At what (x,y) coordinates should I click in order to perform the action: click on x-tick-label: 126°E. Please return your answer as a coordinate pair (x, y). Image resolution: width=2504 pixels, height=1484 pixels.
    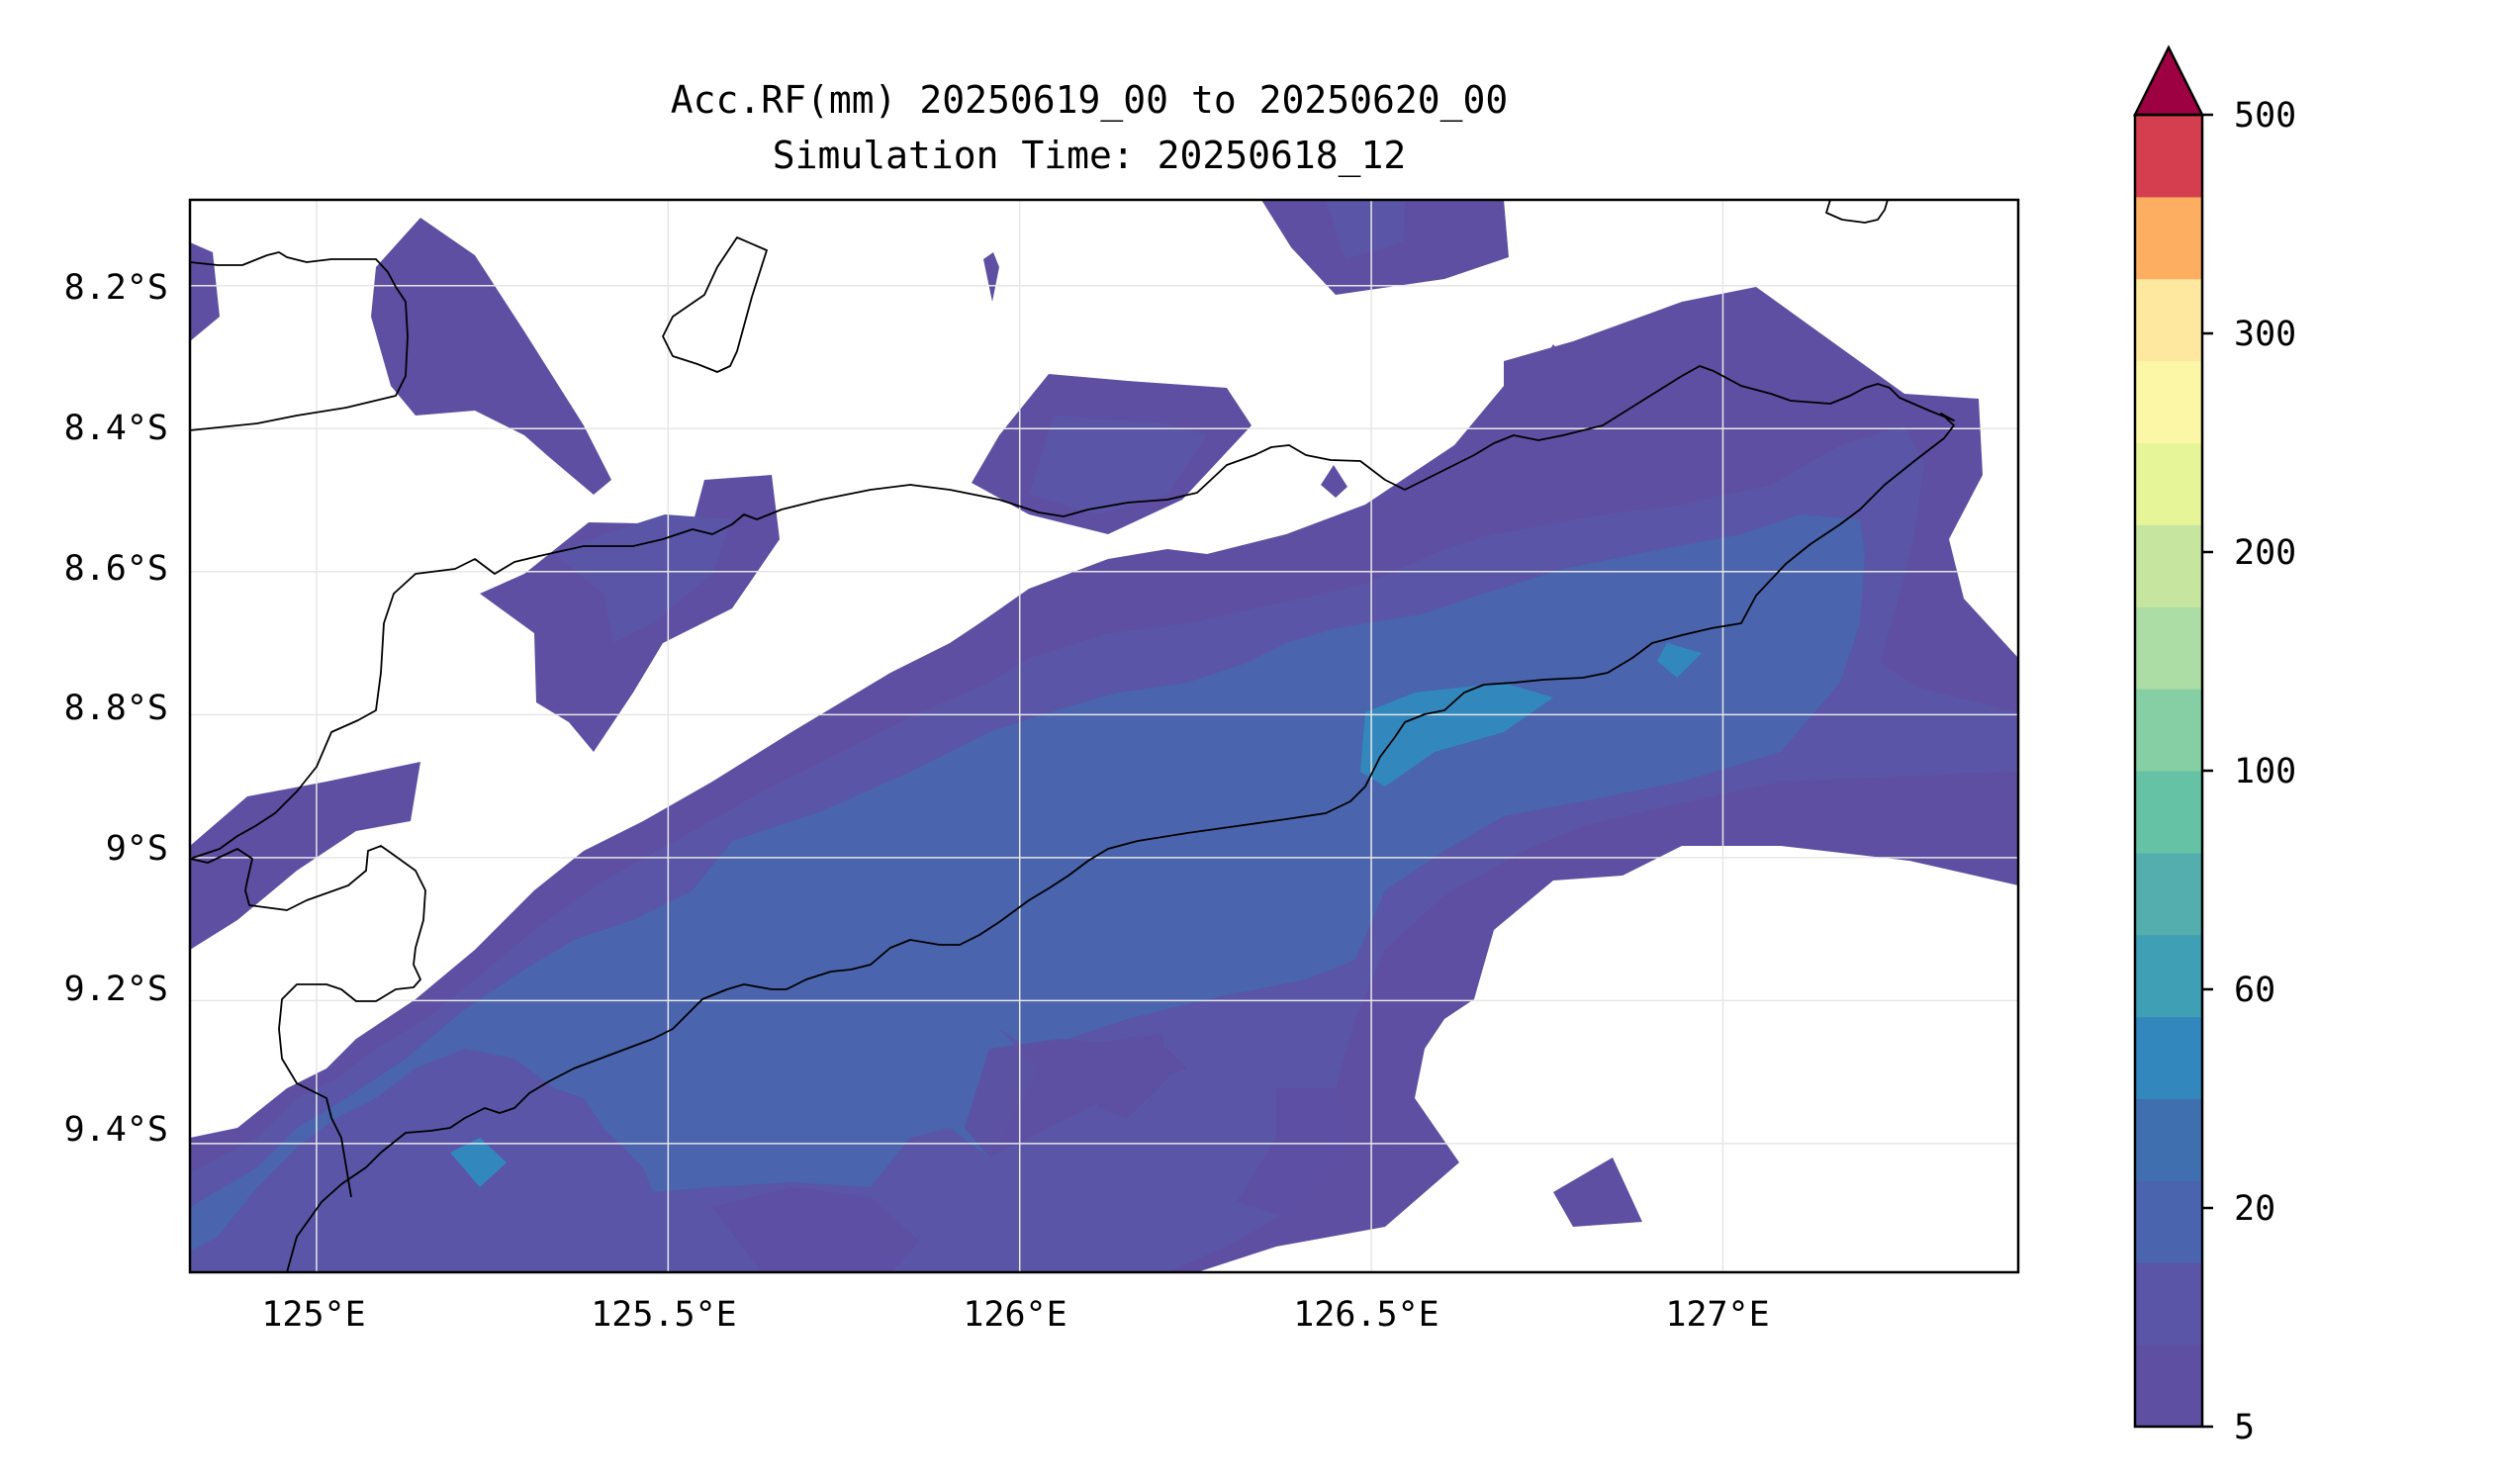
    Looking at the image, I should click on (1015, 1315).